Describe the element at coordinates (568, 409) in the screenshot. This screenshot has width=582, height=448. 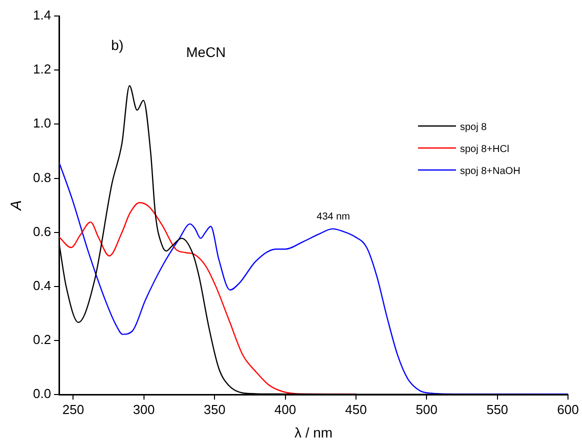
I see `x-tick-label: 600` at that location.